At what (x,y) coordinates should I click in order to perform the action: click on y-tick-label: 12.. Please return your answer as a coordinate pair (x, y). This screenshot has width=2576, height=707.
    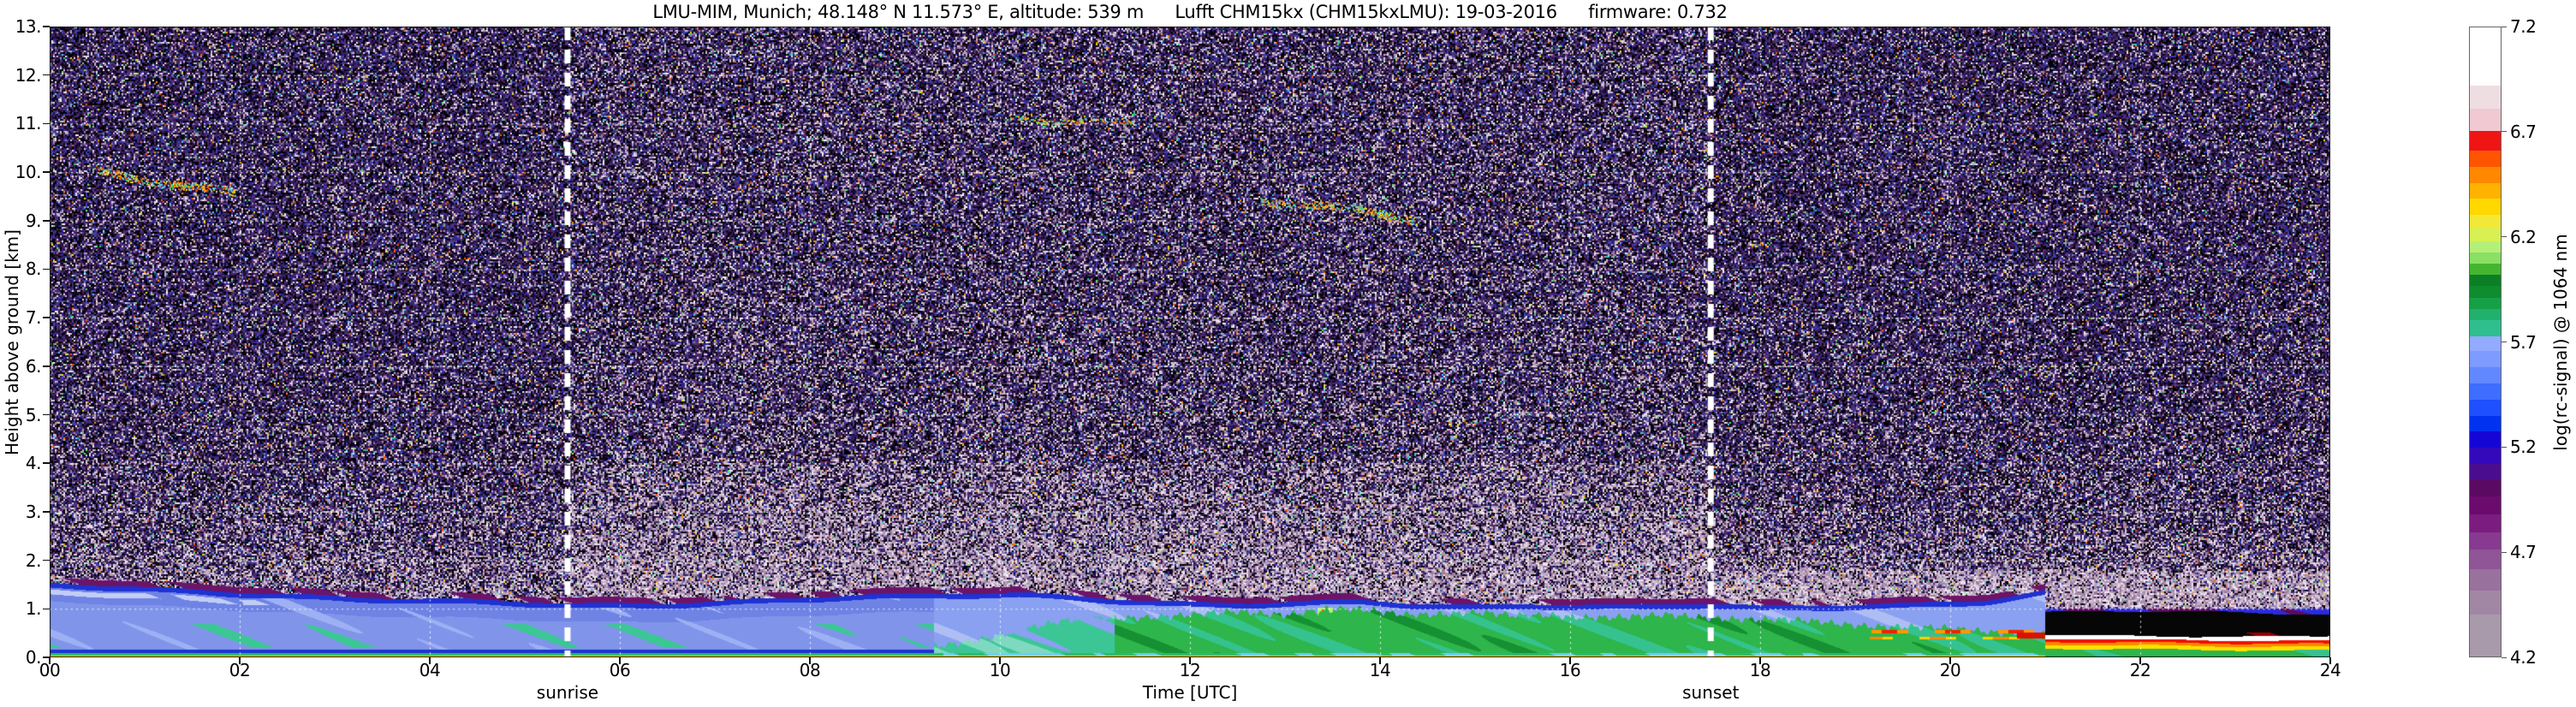
    Looking at the image, I should click on (29, 75).